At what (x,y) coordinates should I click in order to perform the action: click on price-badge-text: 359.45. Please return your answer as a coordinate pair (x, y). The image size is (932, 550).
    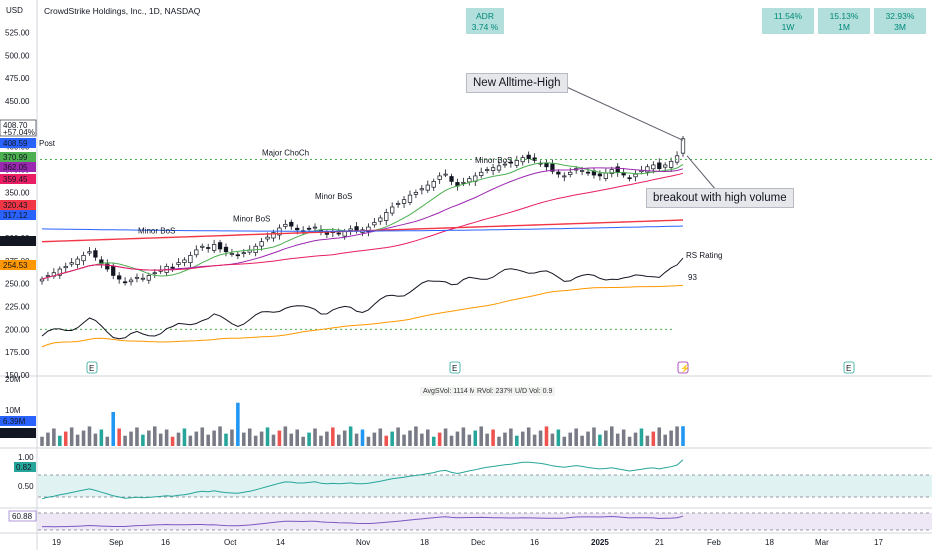
    Looking at the image, I should click on (15, 179).